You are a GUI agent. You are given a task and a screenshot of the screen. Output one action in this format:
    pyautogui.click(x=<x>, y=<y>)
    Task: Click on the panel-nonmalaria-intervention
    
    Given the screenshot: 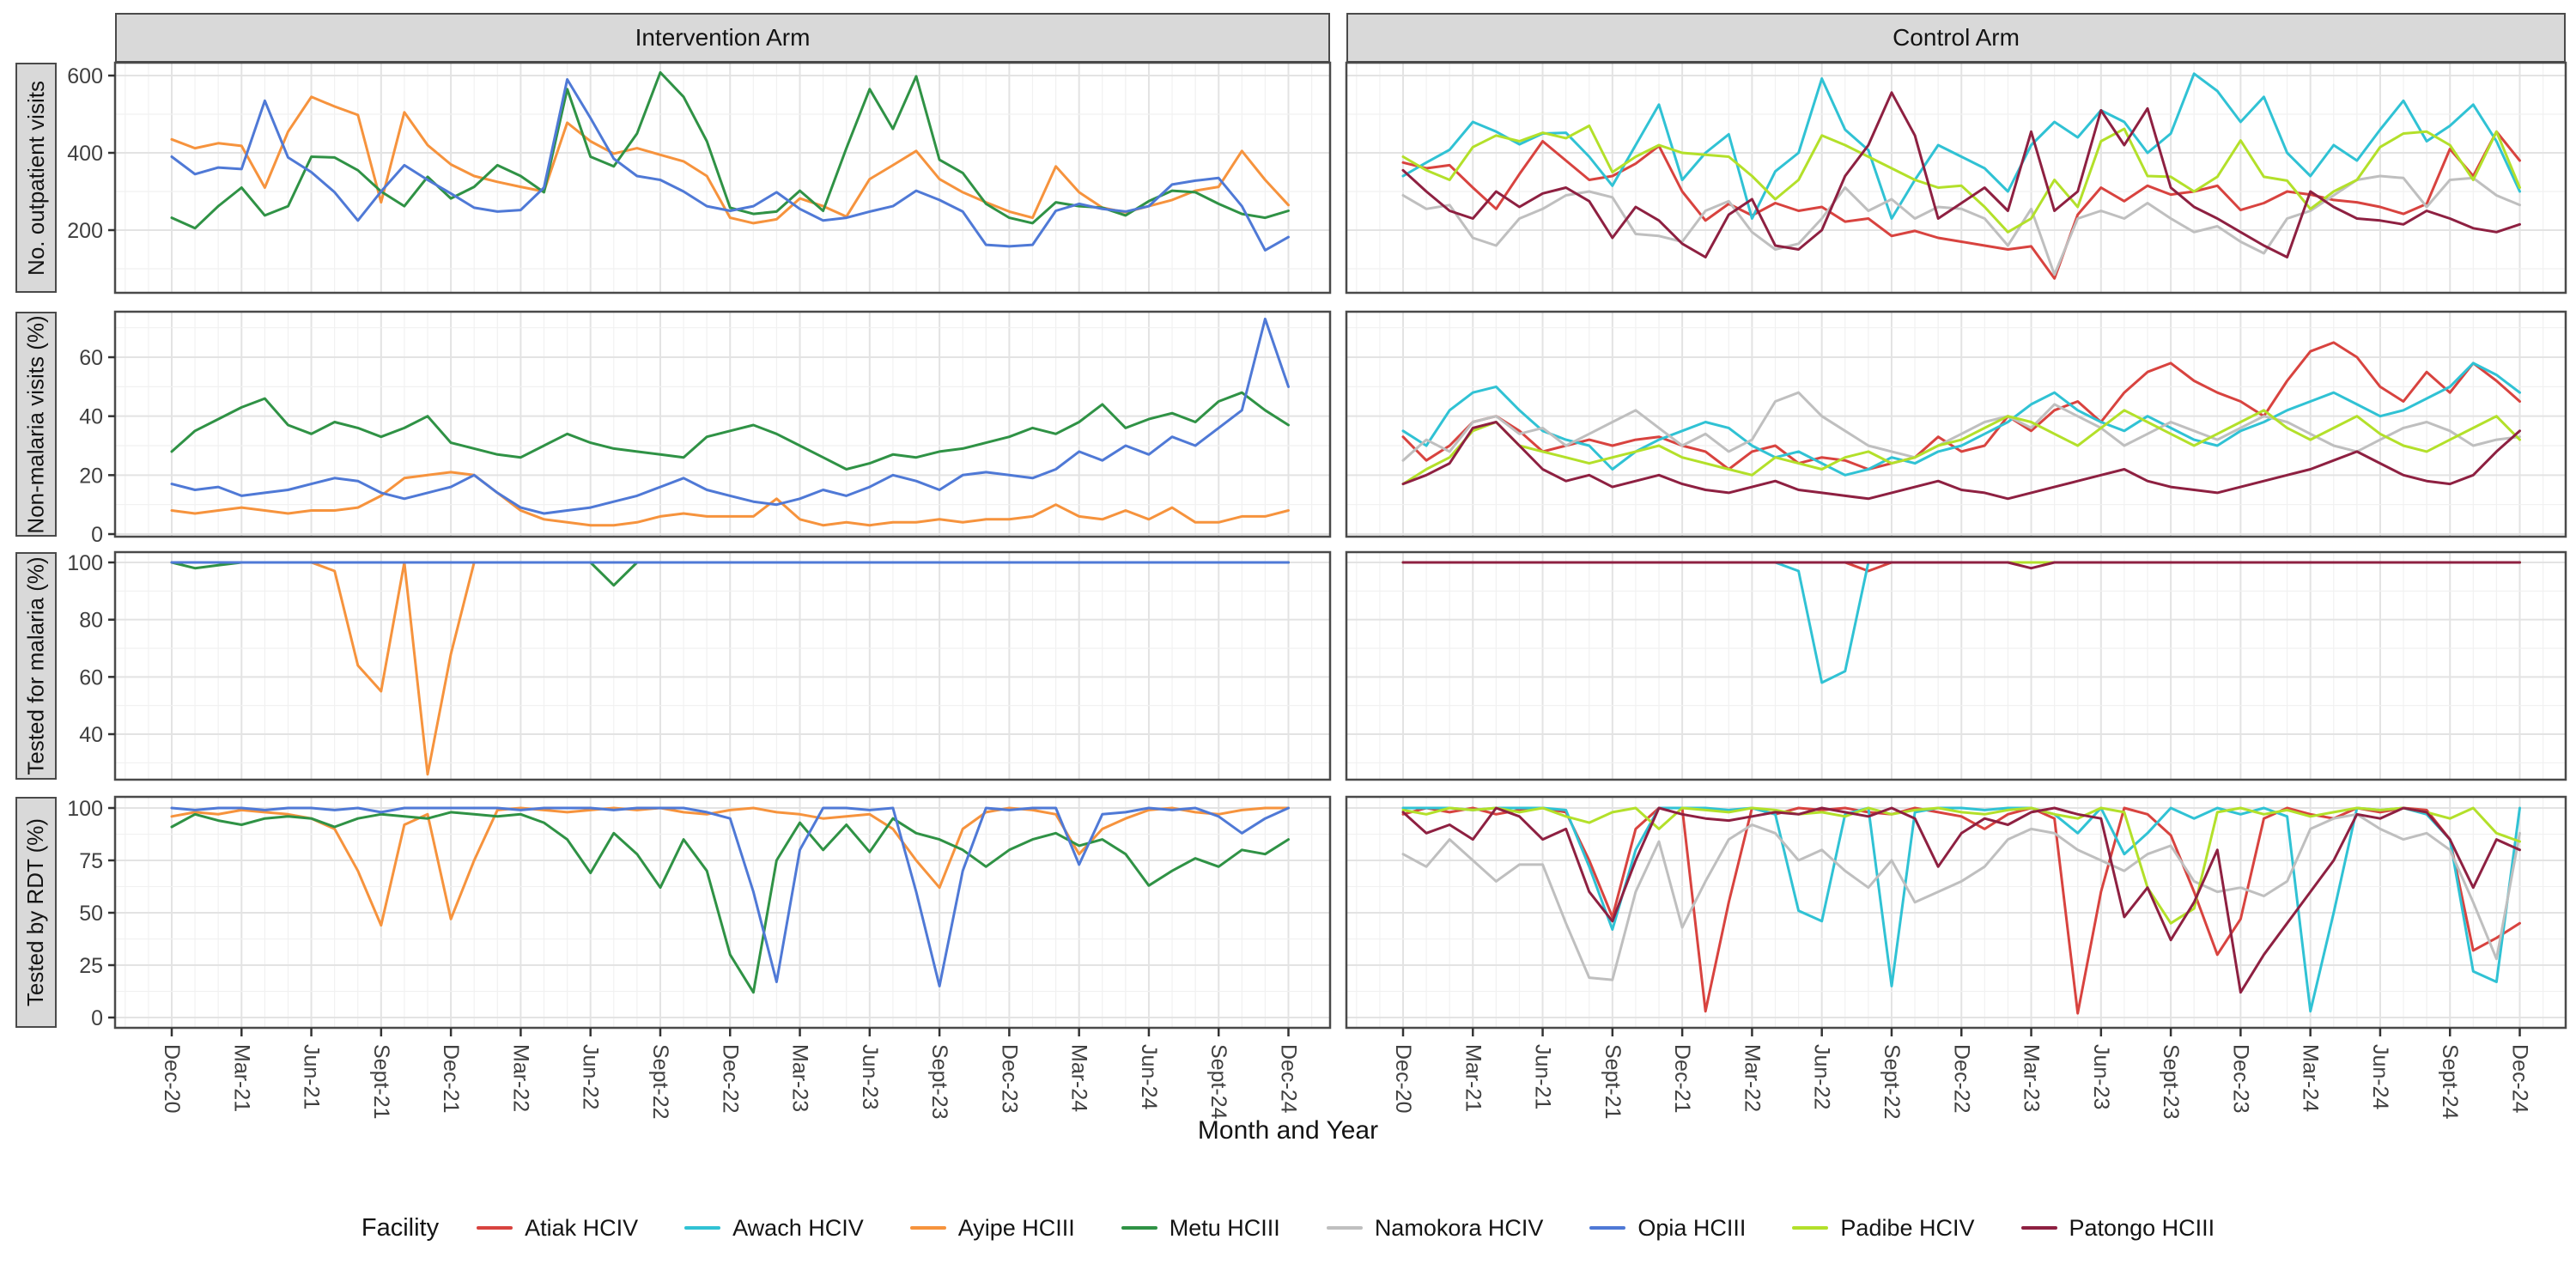 What is the action you would take?
    pyautogui.click(x=722, y=424)
    